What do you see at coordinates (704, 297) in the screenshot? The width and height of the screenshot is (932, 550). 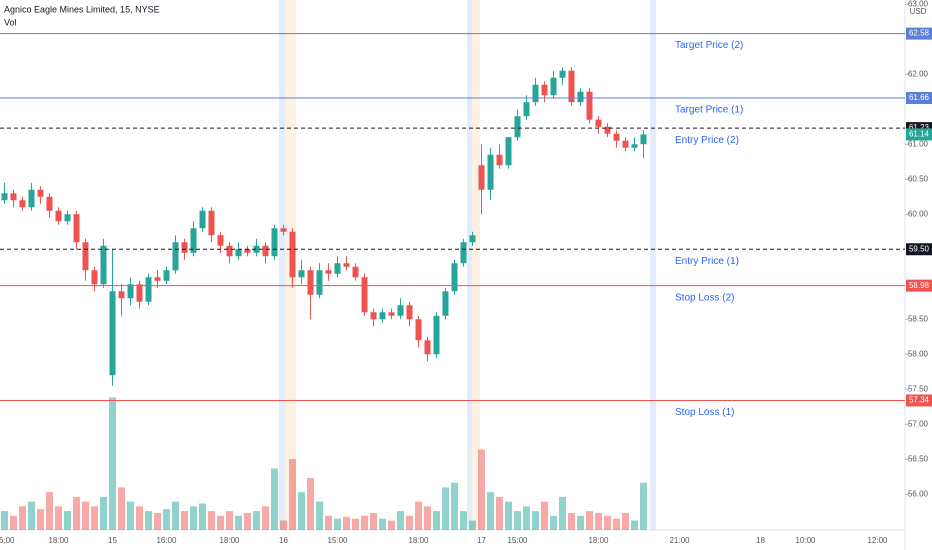 I see `price-level-name: Stop Loss (2)` at bounding box center [704, 297].